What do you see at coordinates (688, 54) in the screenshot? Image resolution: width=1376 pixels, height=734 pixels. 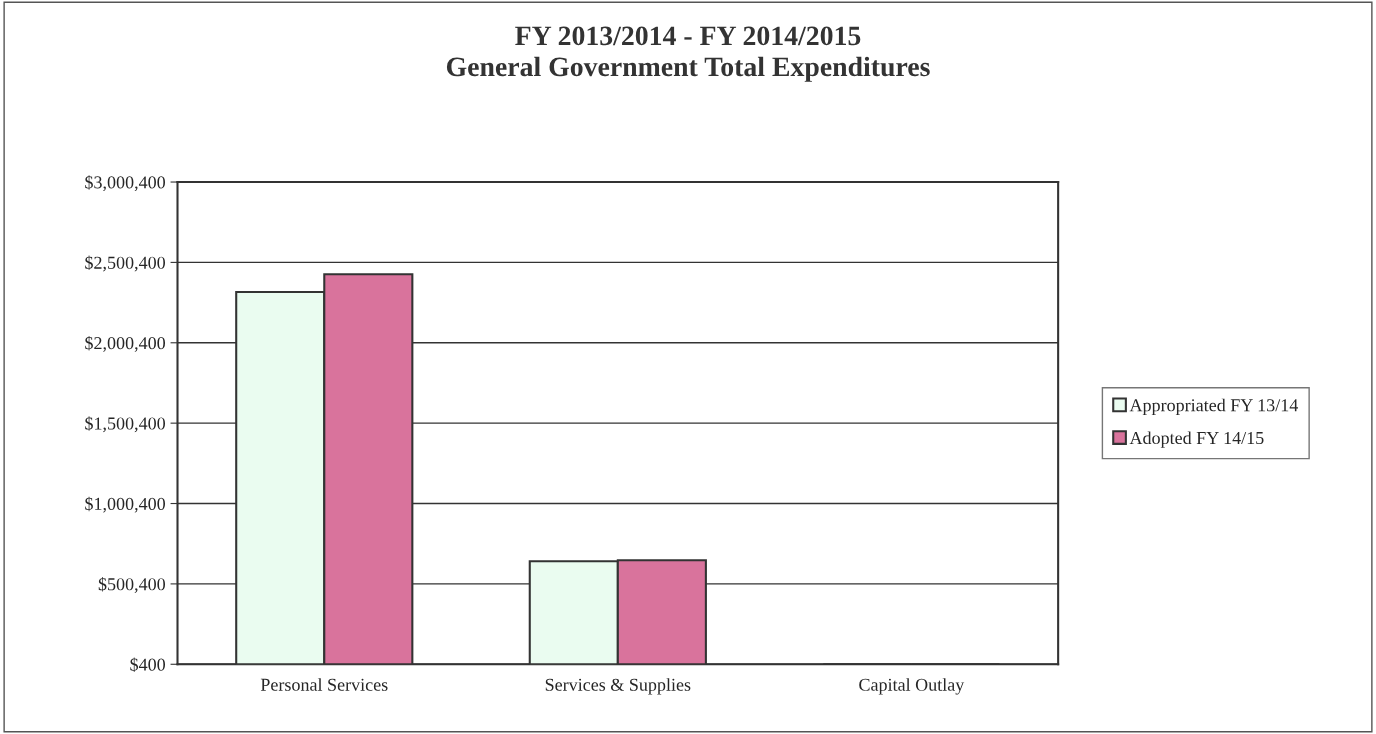 I see `chart-title: FY 2013/2014 - FY 2014/2015 General Government Total Expenditures` at bounding box center [688, 54].